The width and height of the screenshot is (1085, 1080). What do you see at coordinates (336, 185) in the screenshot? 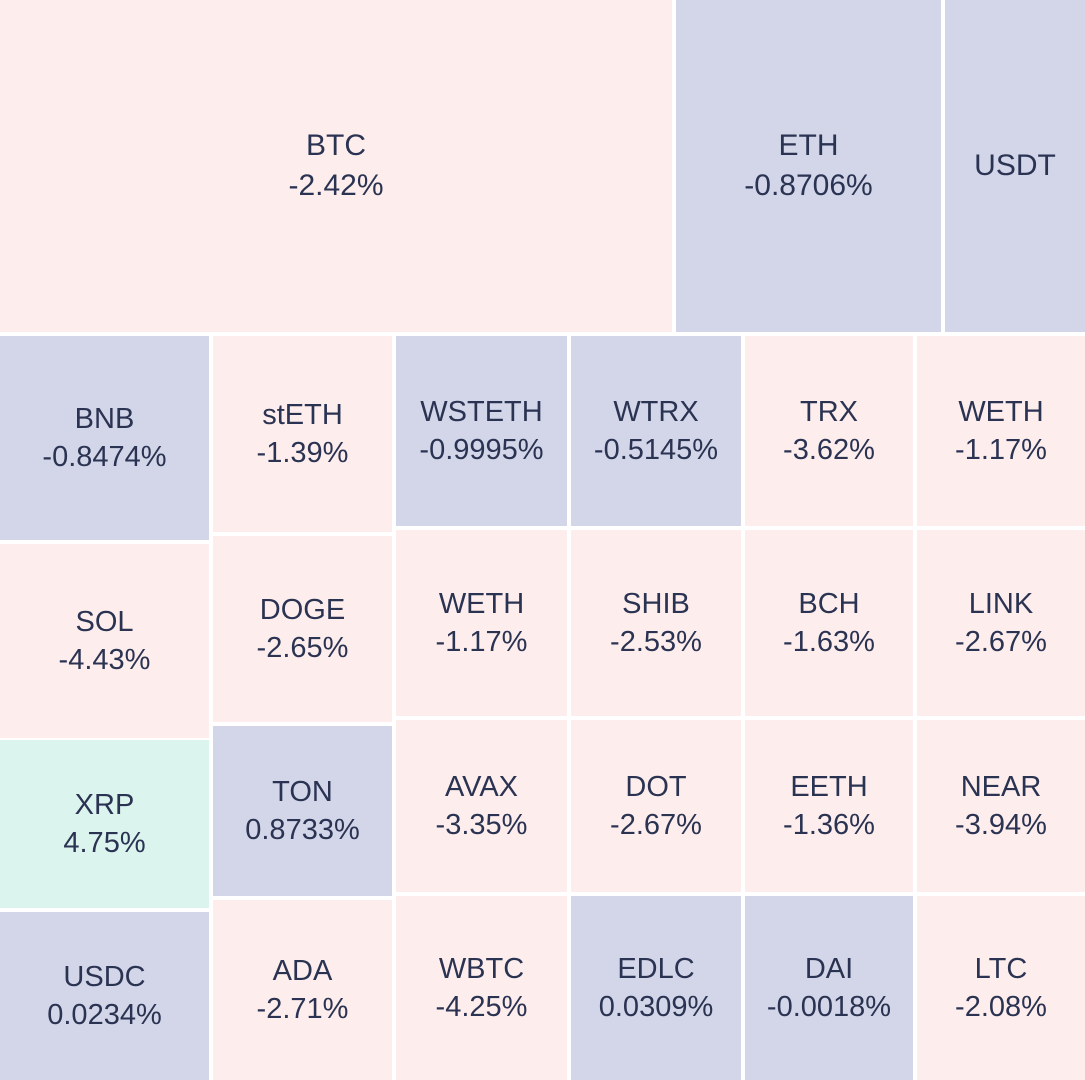
I see `tile-change: -2.42%` at bounding box center [336, 185].